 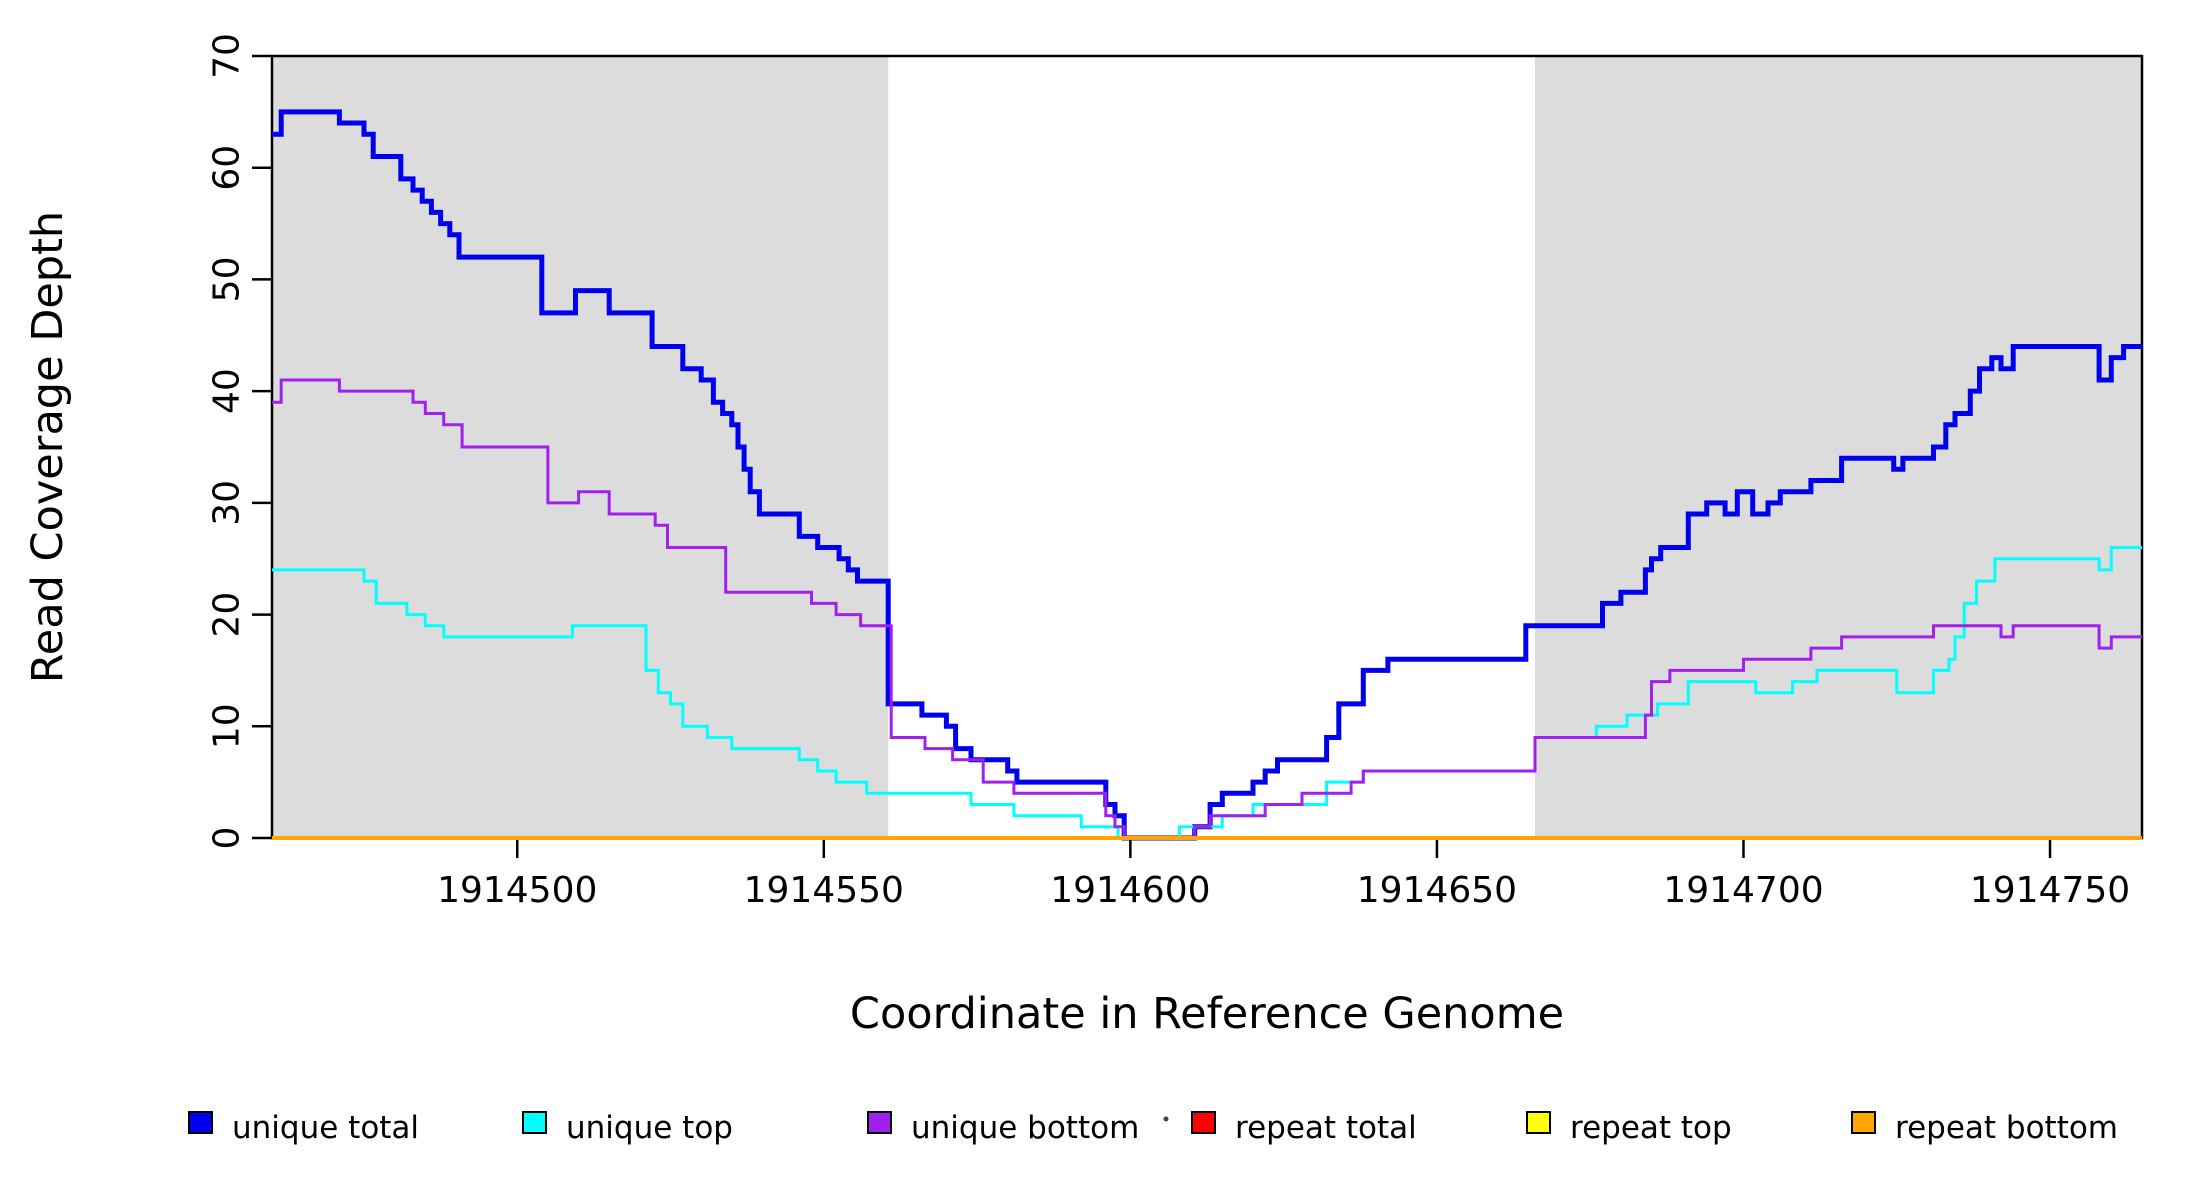 What do you see at coordinates (1203, 1122) in the screenshot?
I see `legend-swatch-repeat-total` at bounding box center [1203, 1122].